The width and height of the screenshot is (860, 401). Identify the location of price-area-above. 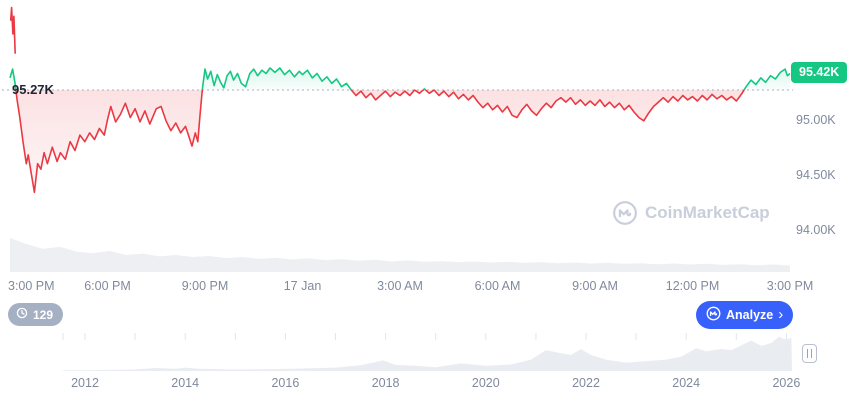
(400, 79).